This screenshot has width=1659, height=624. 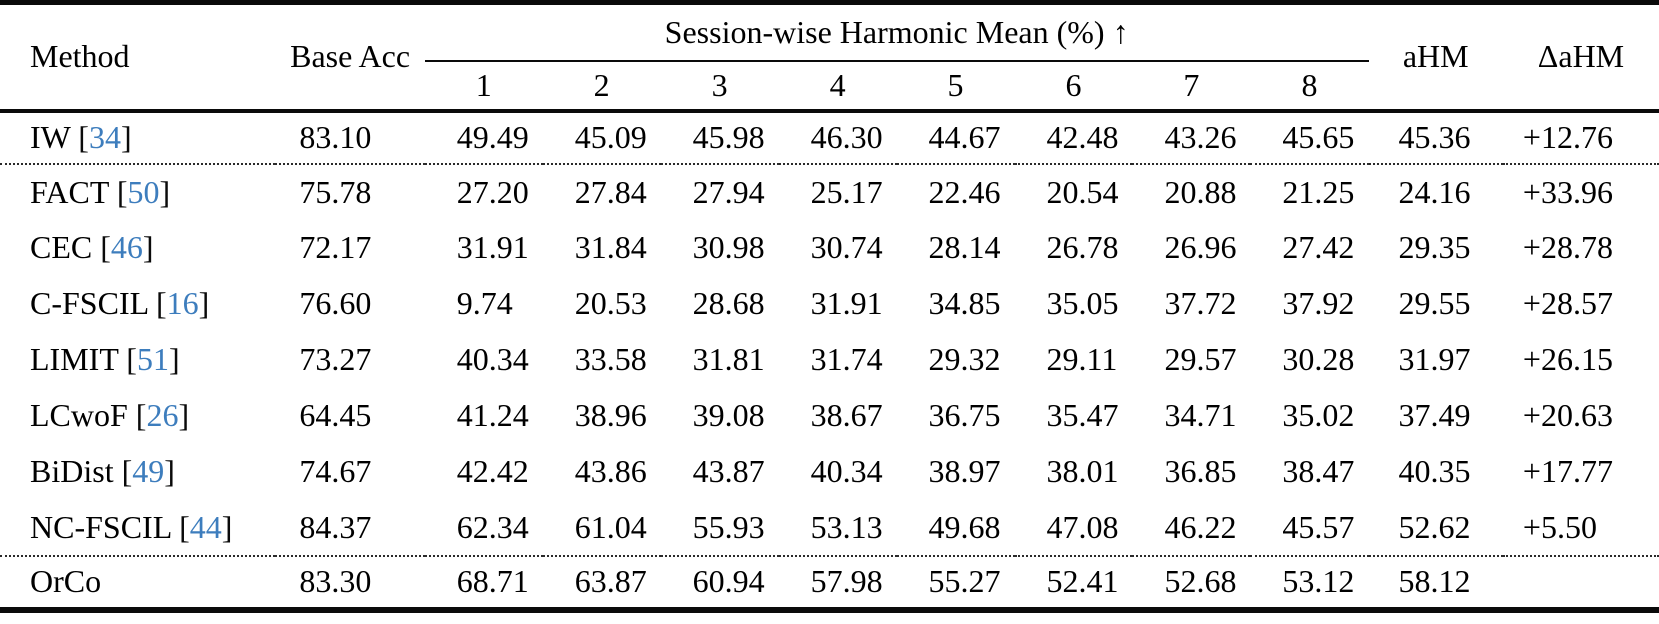 What do you see at coordinates (1309, 137) in the screenshot?
I see `session-8-cell: 45.65` at bounding box center [1309, 137].